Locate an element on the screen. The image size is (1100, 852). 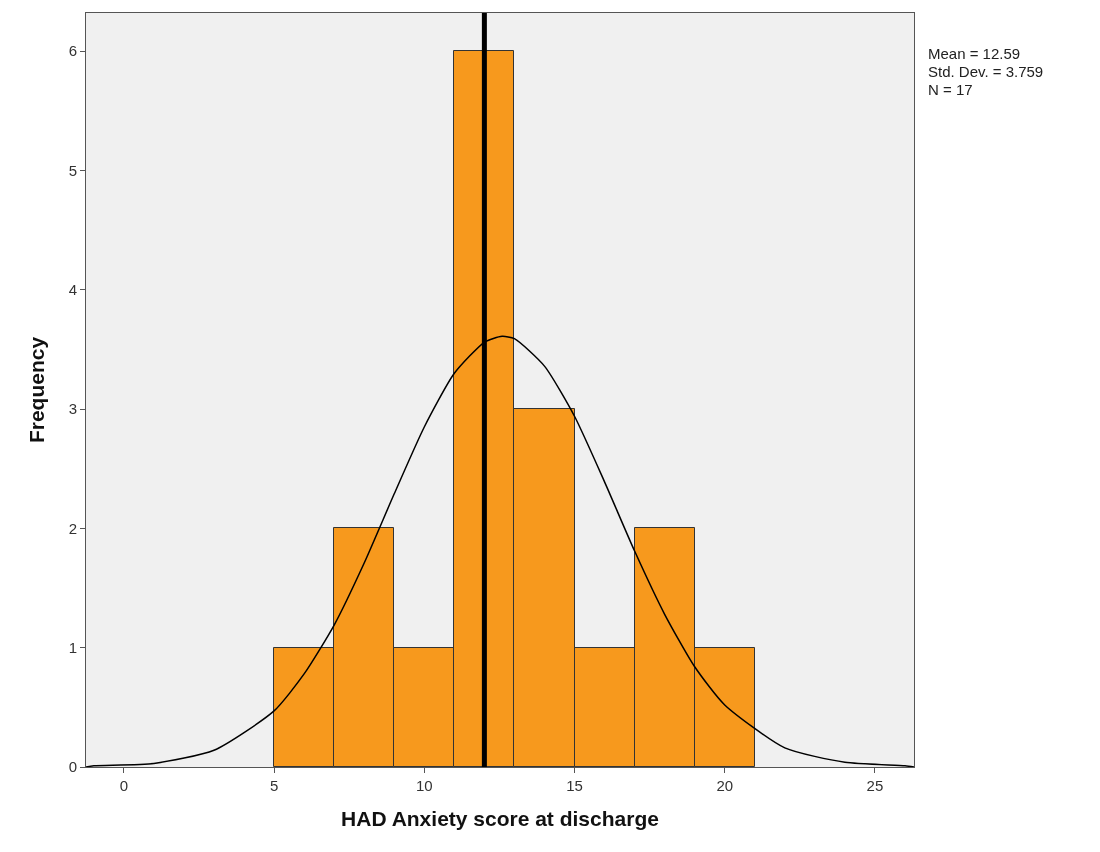
y-tick-label: 4 is located at coordinates (72, 290).